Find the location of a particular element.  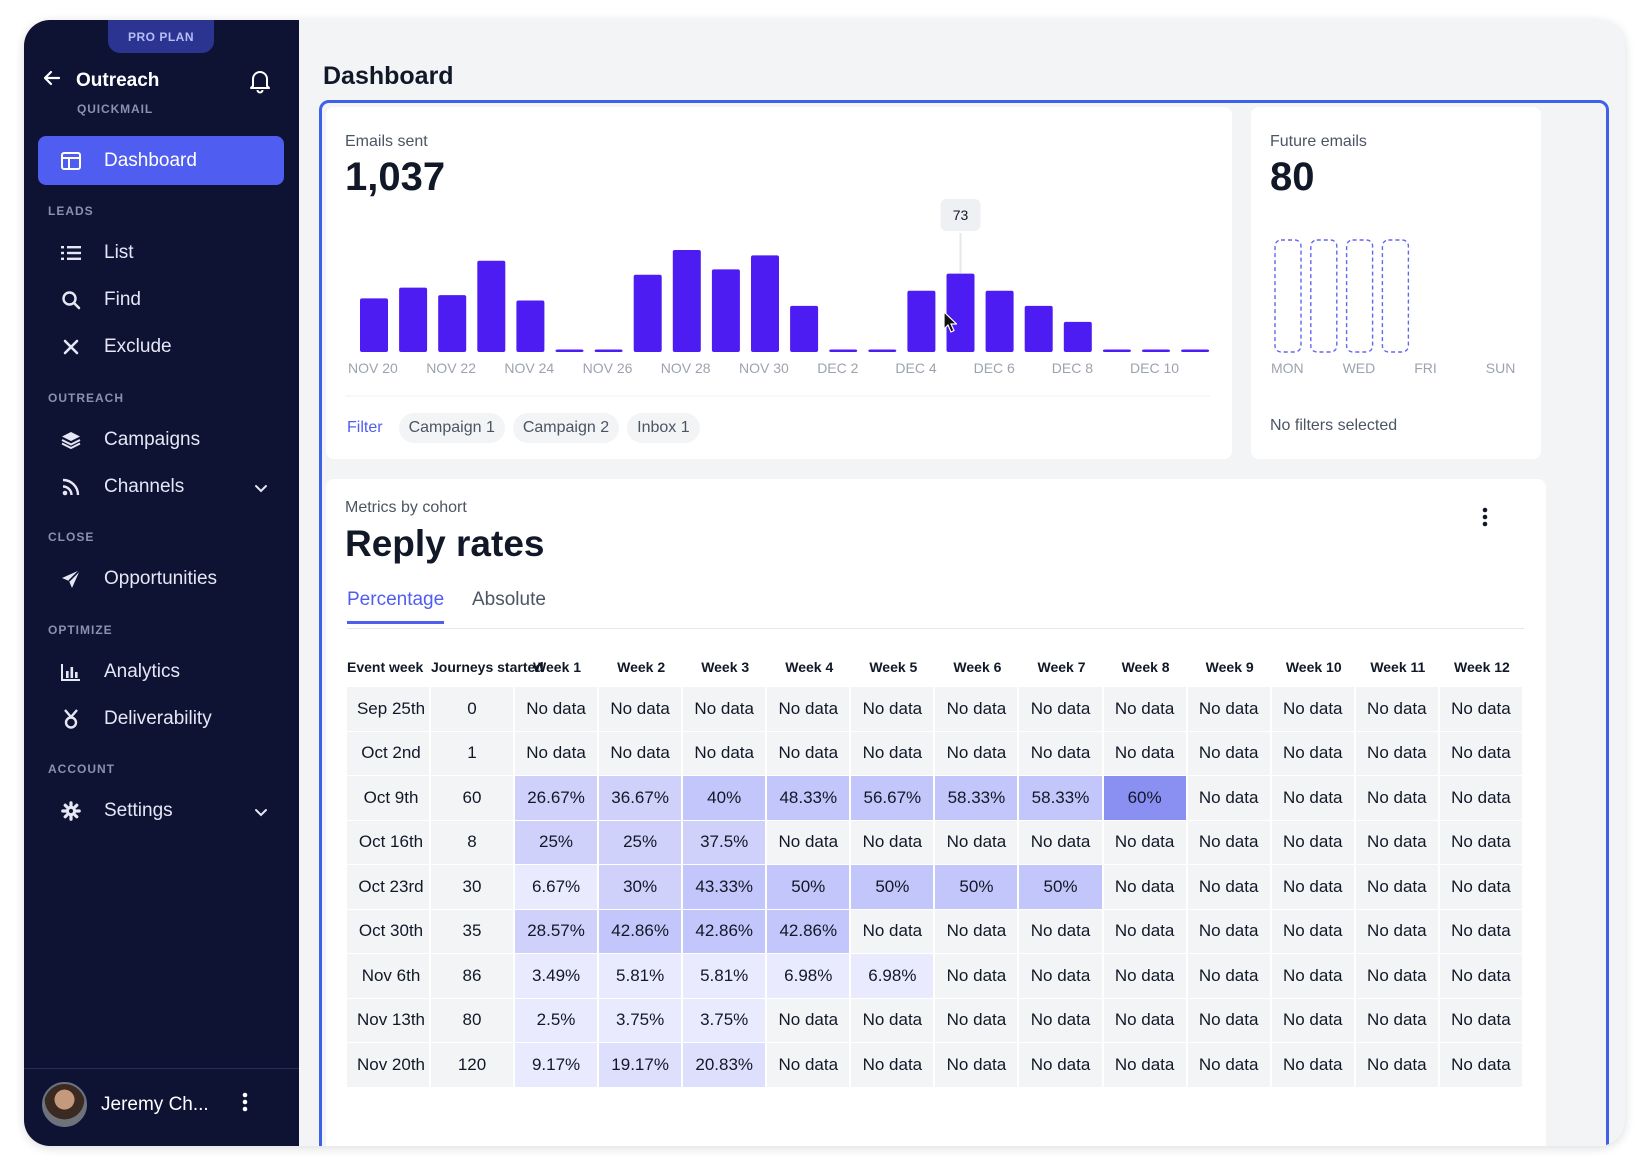

sidebar-item-analytics: Analytics is located at coordinates (161, 671).